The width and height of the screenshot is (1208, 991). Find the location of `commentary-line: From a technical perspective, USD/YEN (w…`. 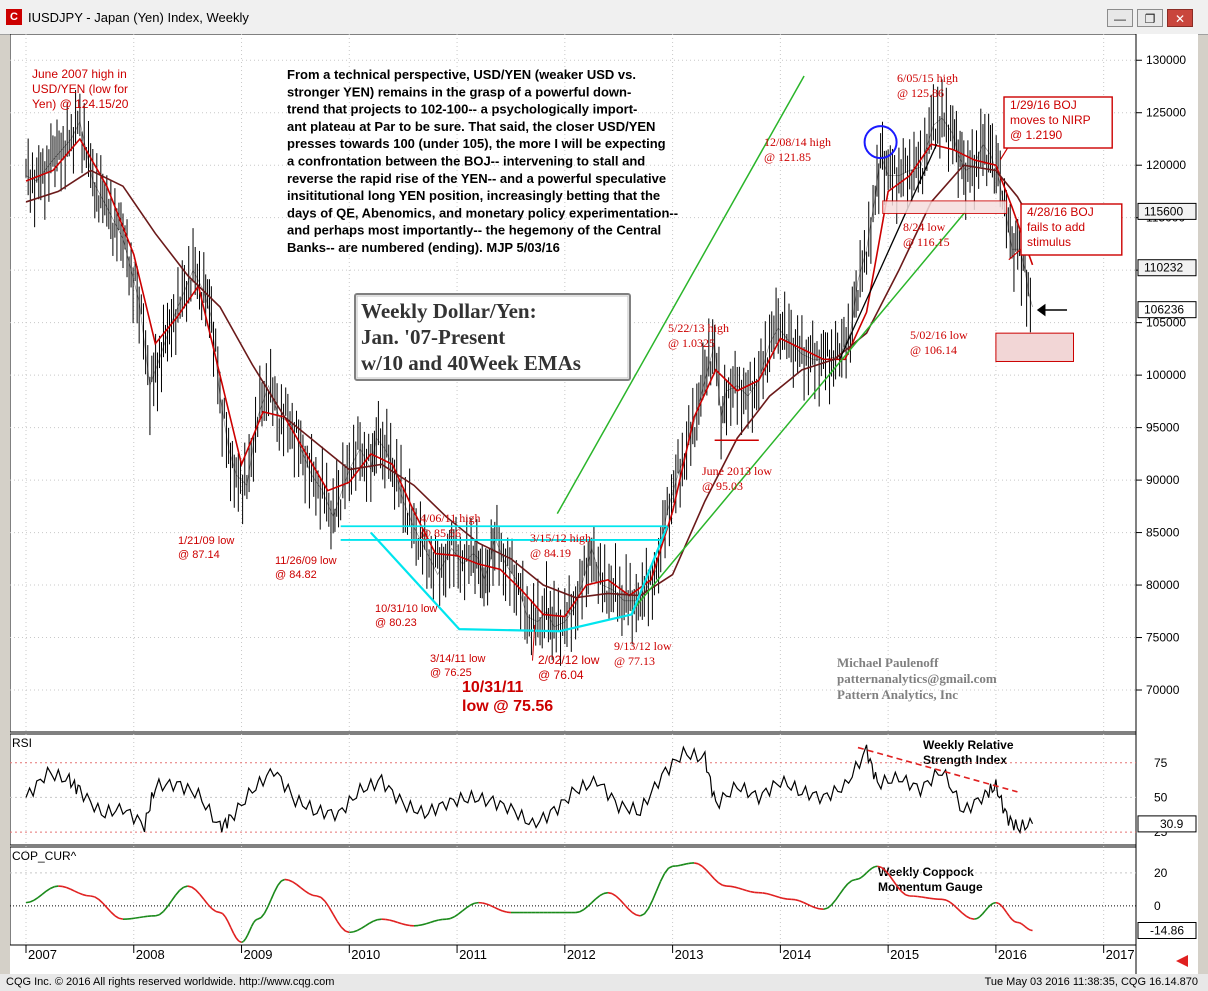

commentary-line: From a technical perspective, USD/YEN (w… is located at coordinates (461, 74).